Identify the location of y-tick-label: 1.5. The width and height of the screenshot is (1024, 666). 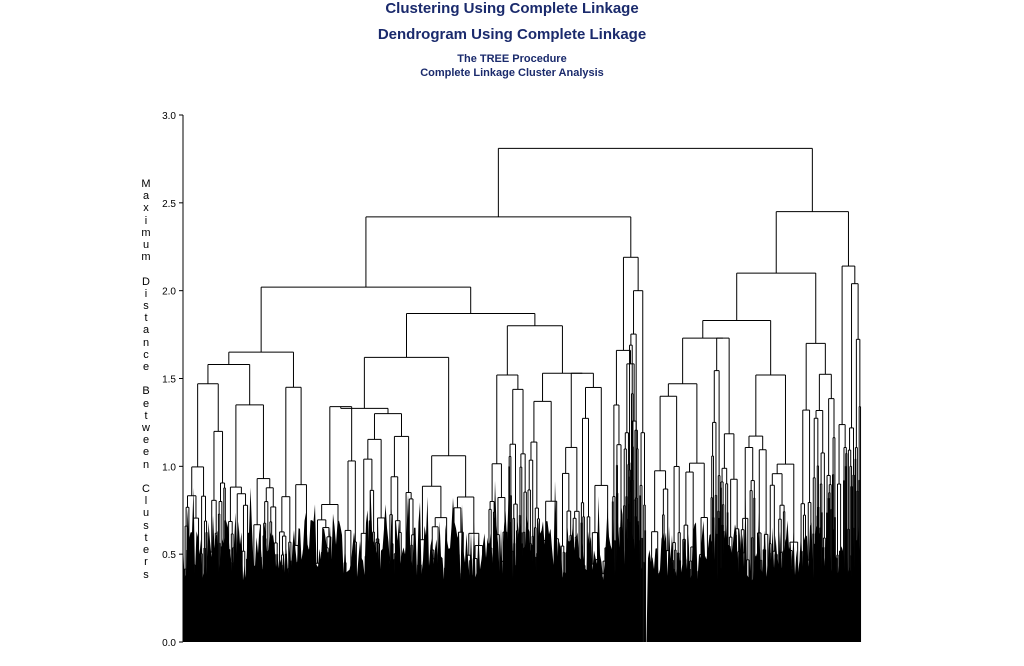
(169, 380).